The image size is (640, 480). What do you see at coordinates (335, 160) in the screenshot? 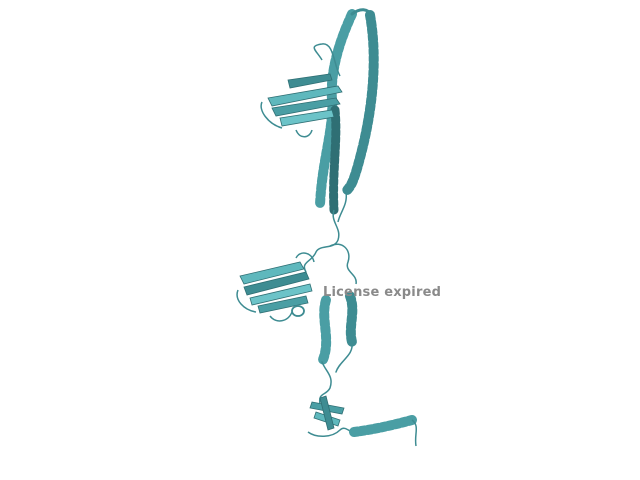
I see `helix-mid-upper` at bounding box center [335, 160].